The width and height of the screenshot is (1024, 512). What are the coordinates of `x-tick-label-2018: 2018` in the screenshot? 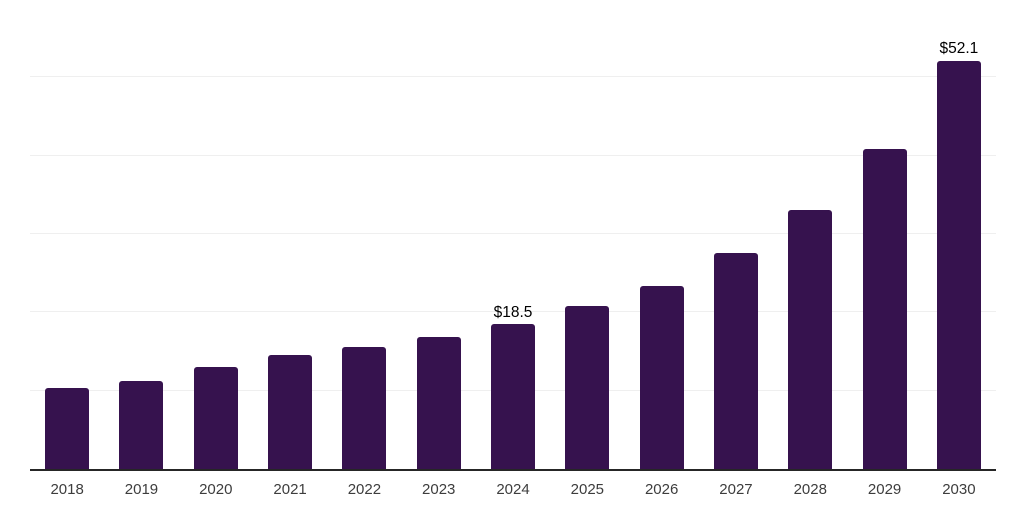 It's located at (67, 489).